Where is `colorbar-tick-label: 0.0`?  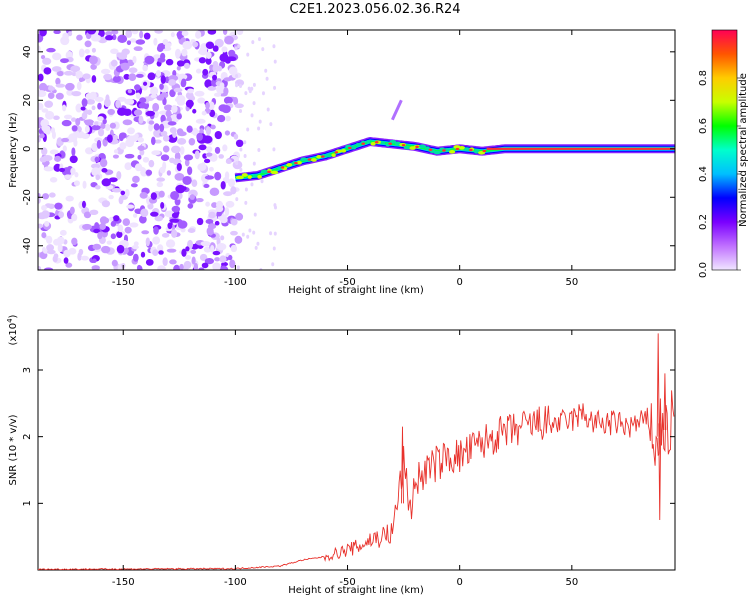
colorbar-tick-label: 0.0 is located at coordinates (703, 270).